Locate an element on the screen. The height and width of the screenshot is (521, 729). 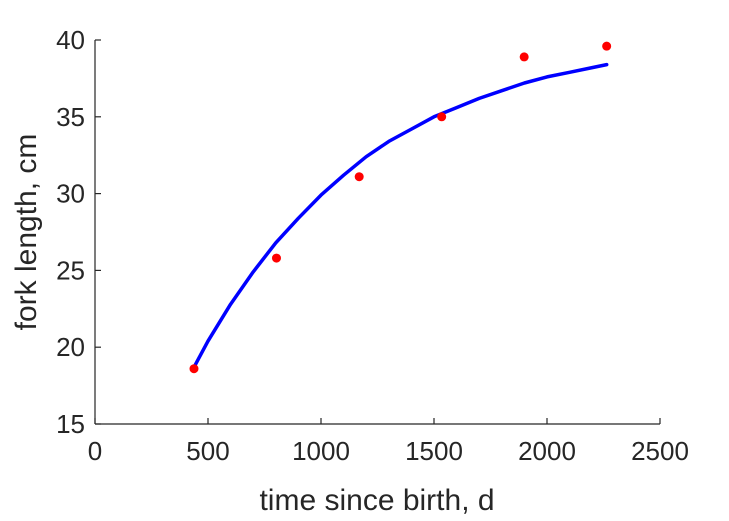
y-tick-label: 40 is located at coordinates (70, 40).